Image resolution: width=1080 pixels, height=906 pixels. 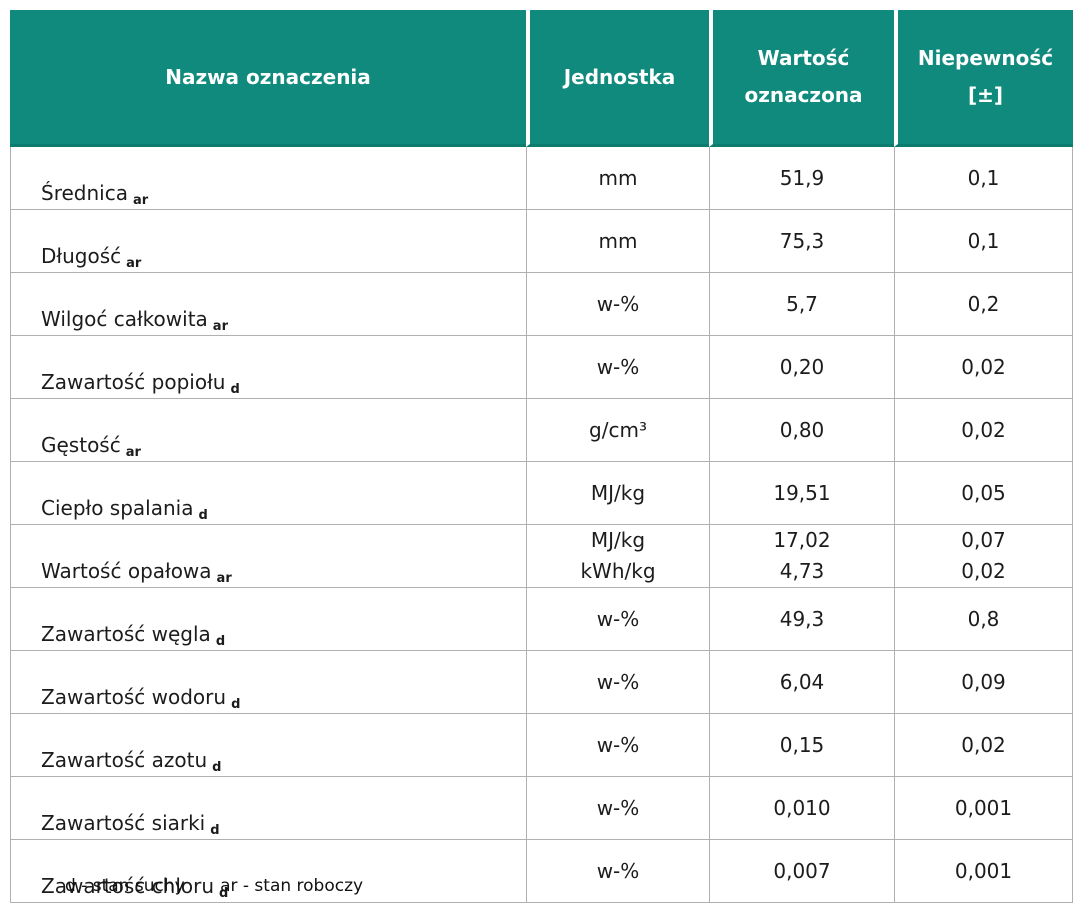 I want to click on unit-cell: MJ/kg kWh/kg, so click(x=617, y=556).